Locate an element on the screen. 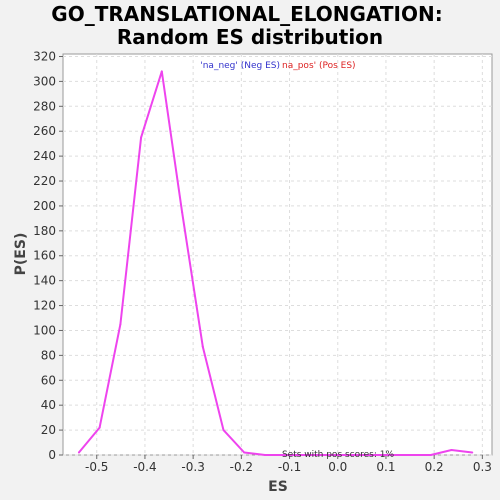 Image resolution: width=500 pixels, height=500 pixels. y-tick-label: 300 is located at coordinates (44, 81).